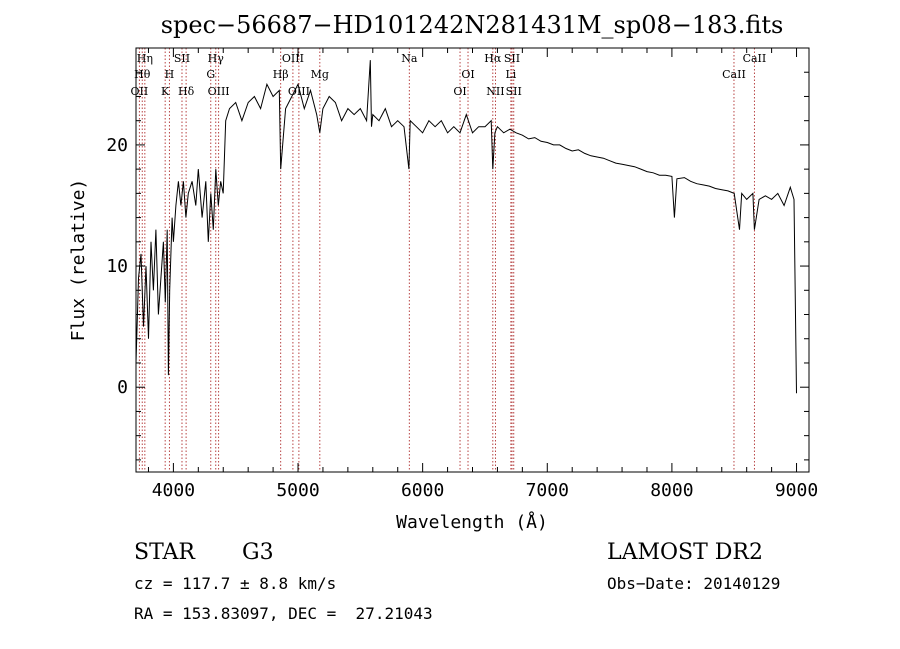  What do you see at coordinates (164, 552) in the screenshot?
I see `object-class: STAR` at bounding box center [164, 552].